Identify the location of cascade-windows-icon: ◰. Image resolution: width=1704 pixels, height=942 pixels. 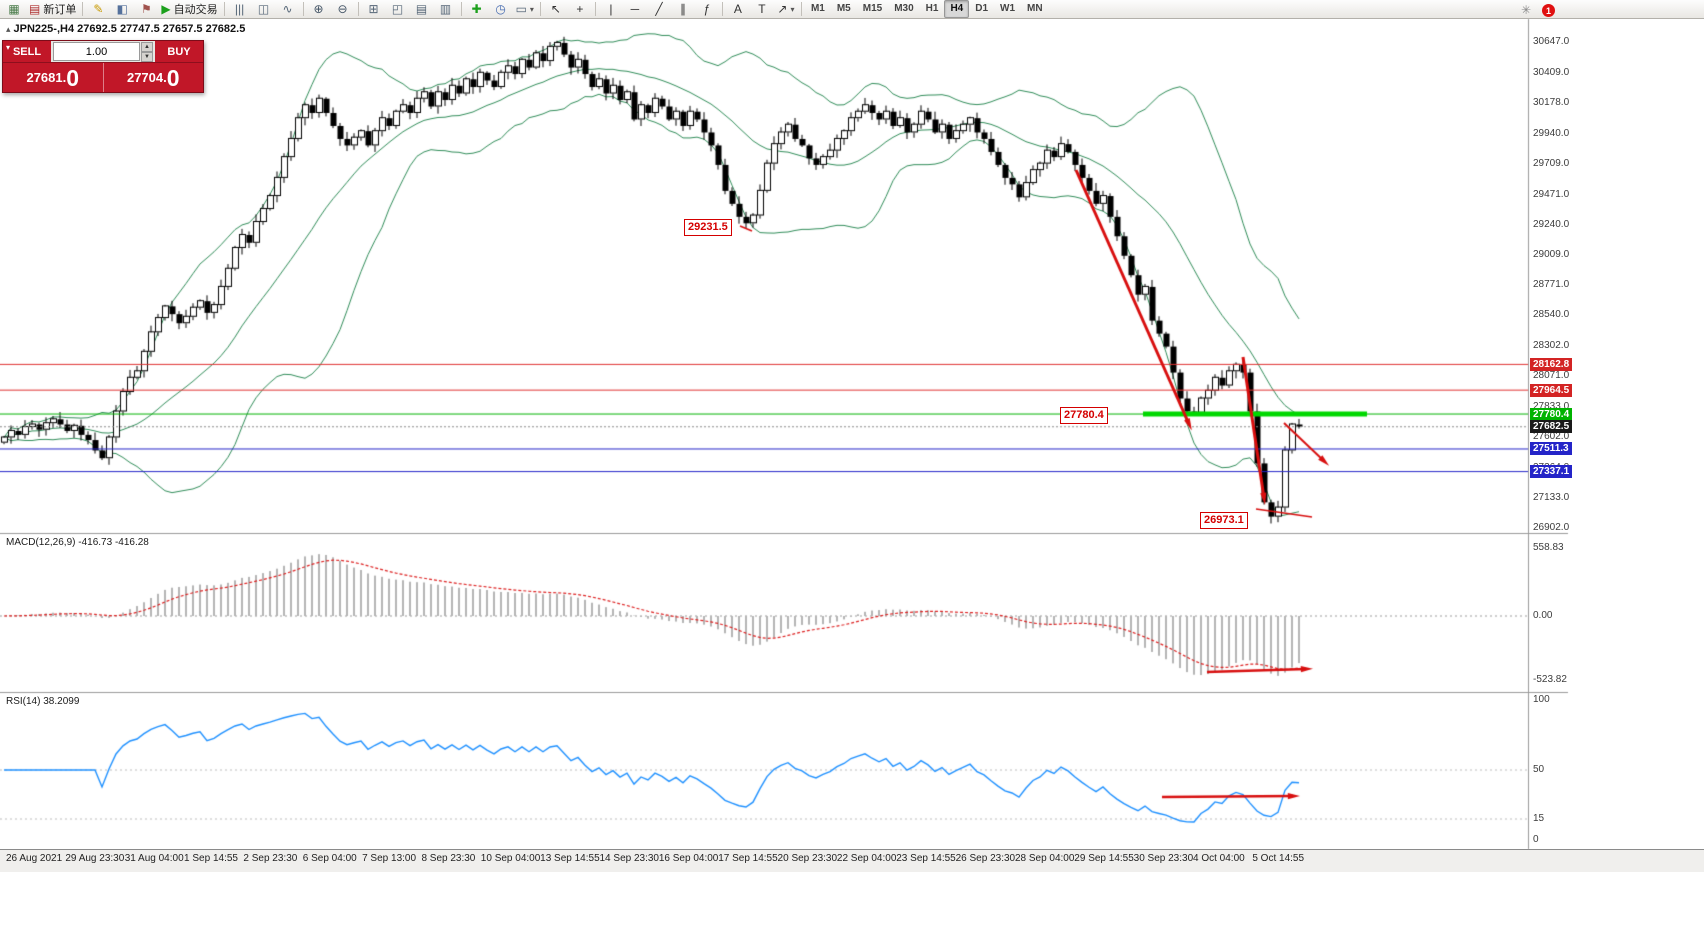
(397, 8).